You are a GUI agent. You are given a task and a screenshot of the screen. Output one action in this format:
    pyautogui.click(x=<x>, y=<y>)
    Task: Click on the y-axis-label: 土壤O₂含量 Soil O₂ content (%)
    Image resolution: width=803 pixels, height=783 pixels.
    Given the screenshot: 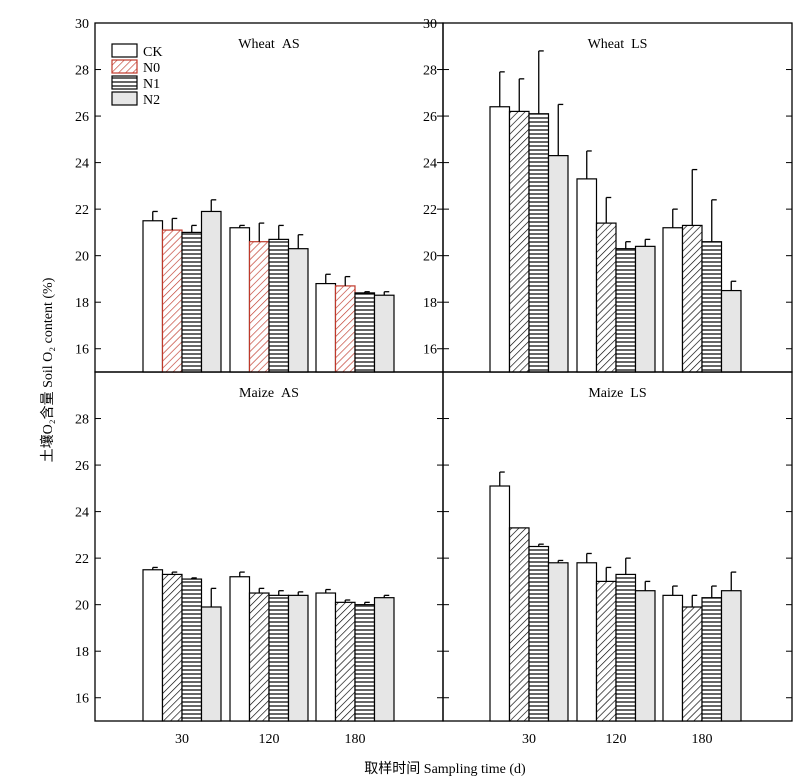 What is the action you would take?
    pyautogui.click(x=47, y=369)
    